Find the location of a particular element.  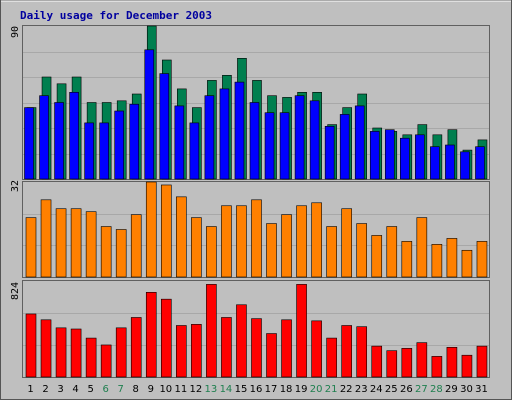

x-tick-label: 8 is located at coordinates (136, 389).